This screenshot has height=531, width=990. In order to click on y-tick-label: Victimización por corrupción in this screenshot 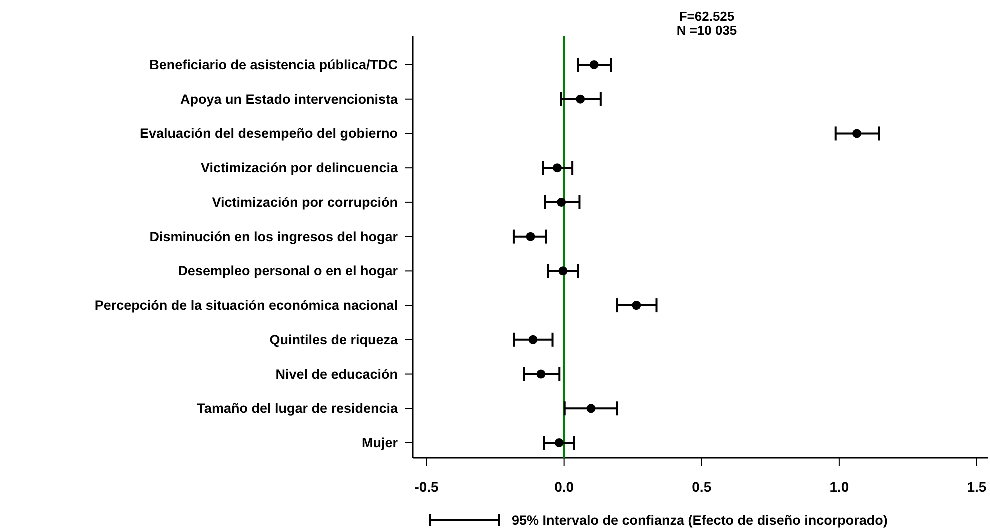, I will do `click(305, 202)`.